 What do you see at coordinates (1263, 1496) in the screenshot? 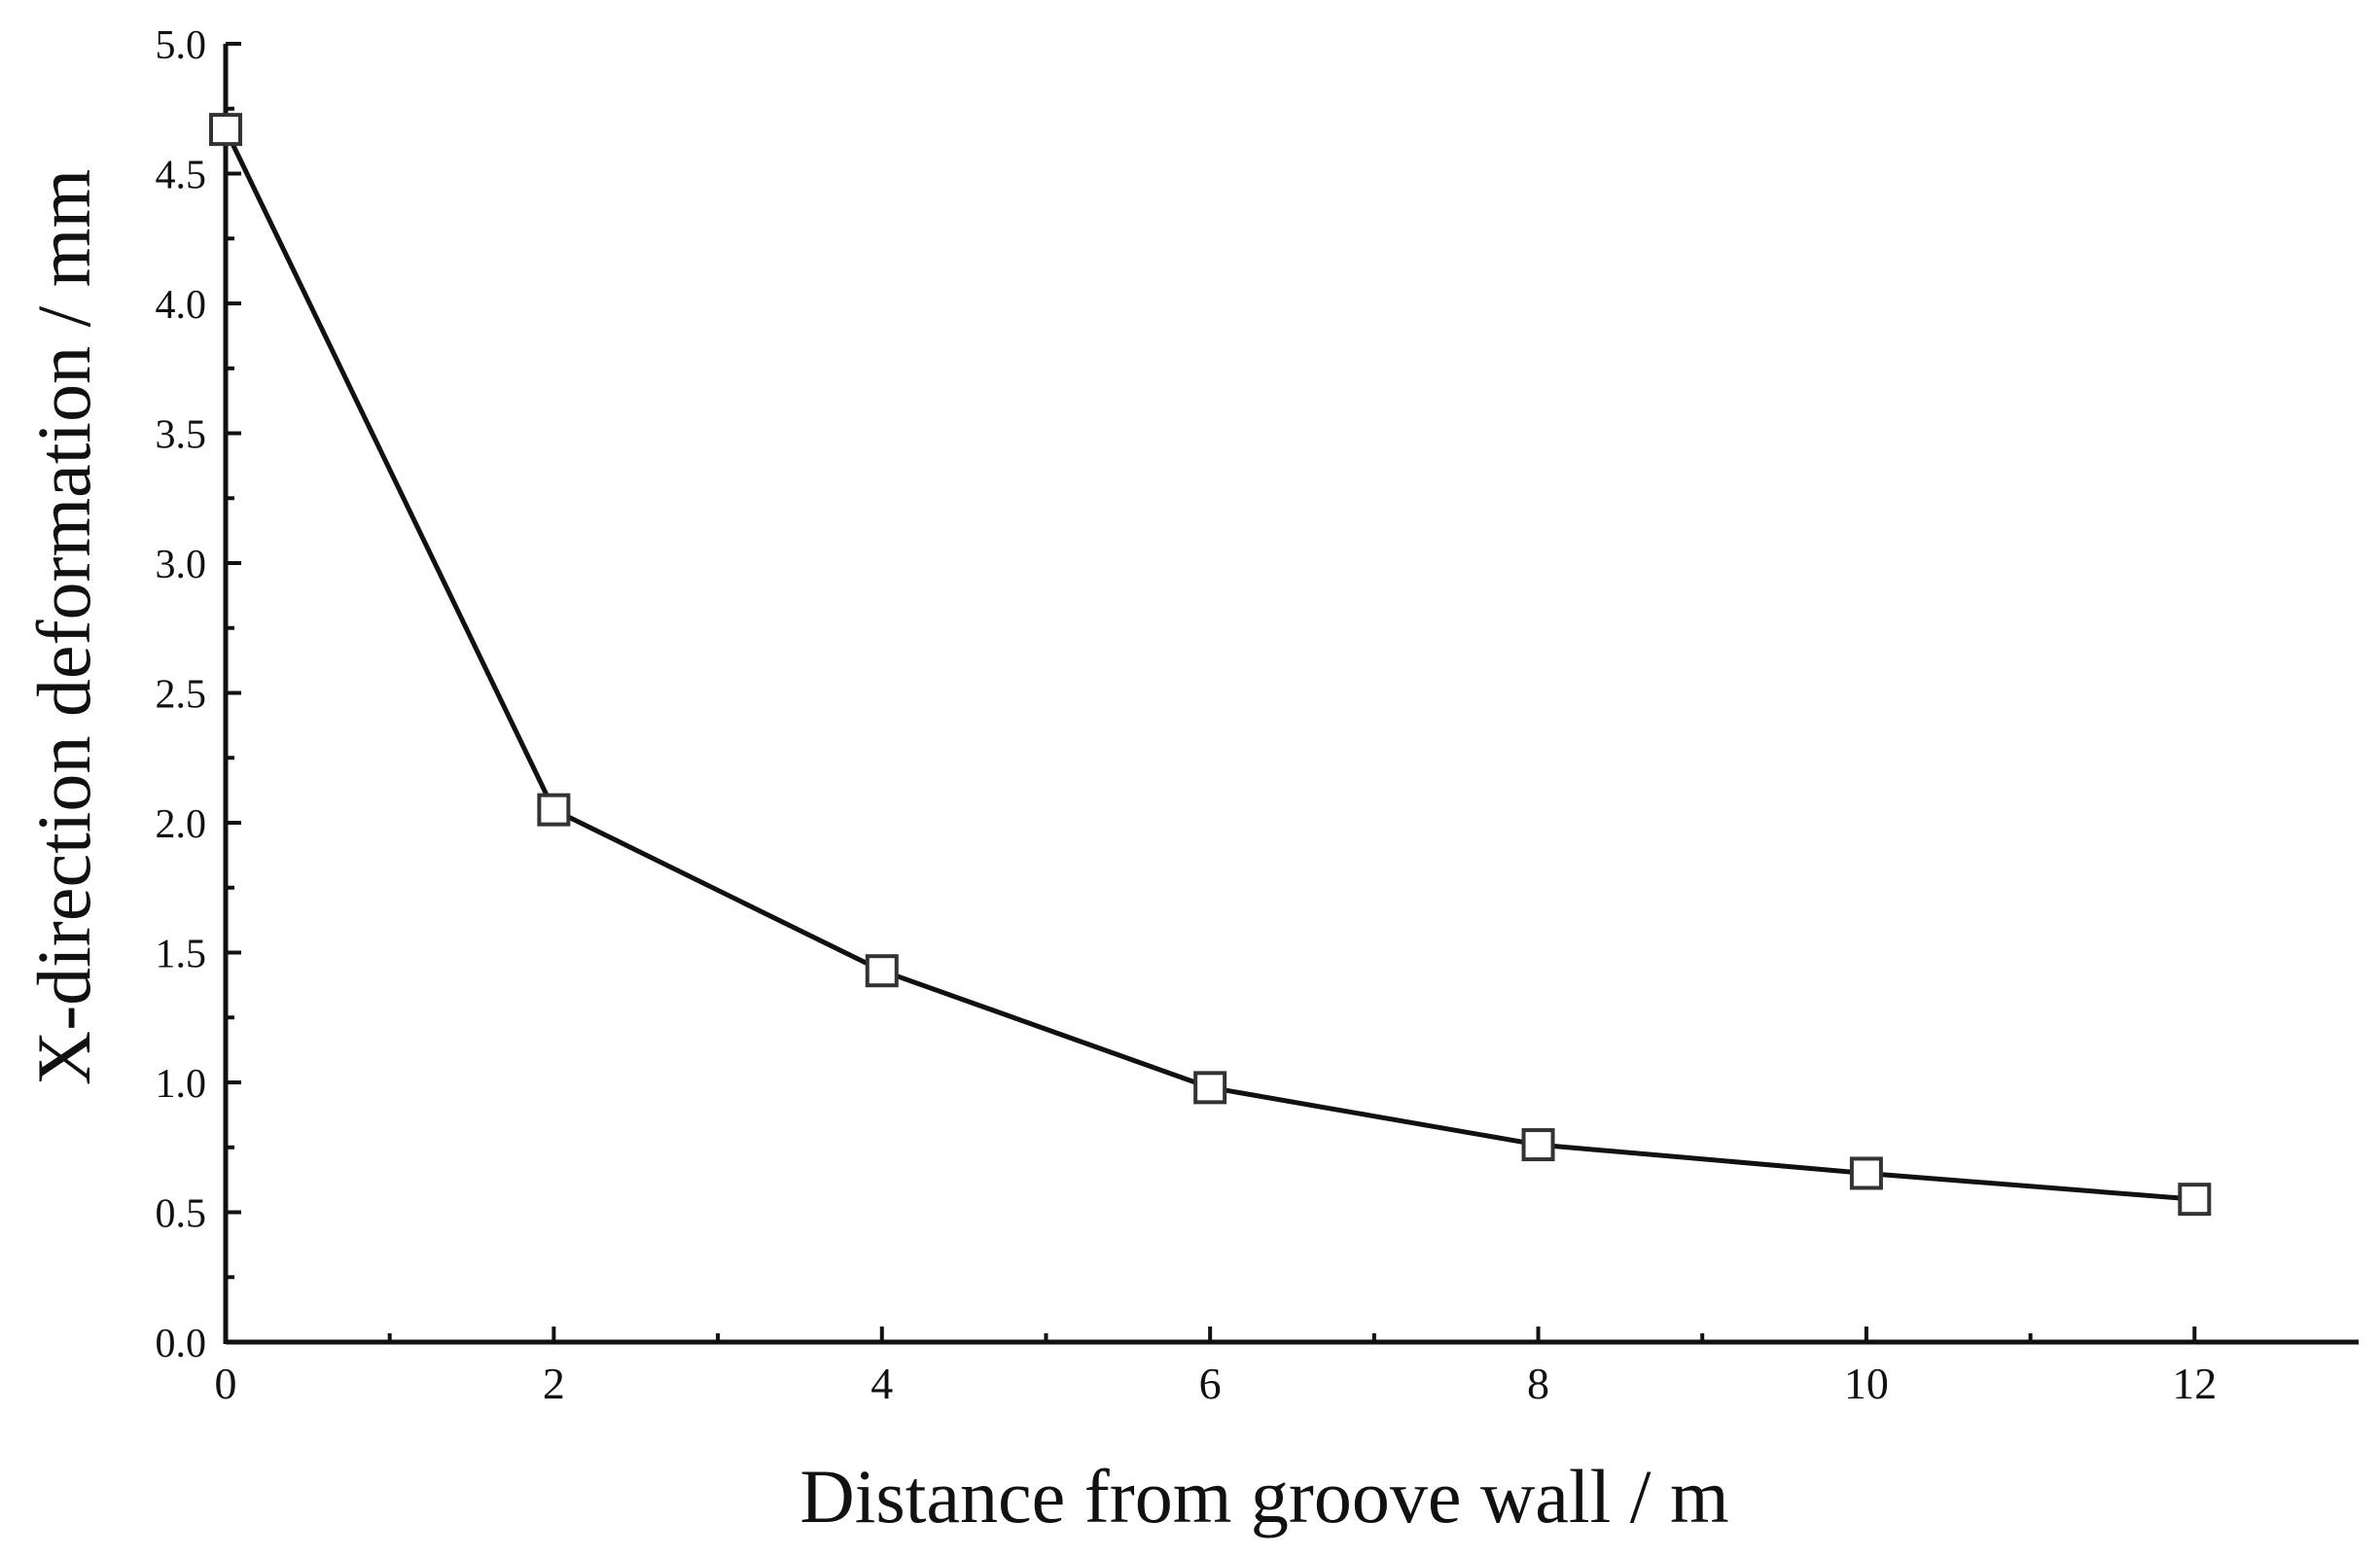
I see `x-axis-label: Distance from groove wall / m` at bounding box center [1263, 1496].